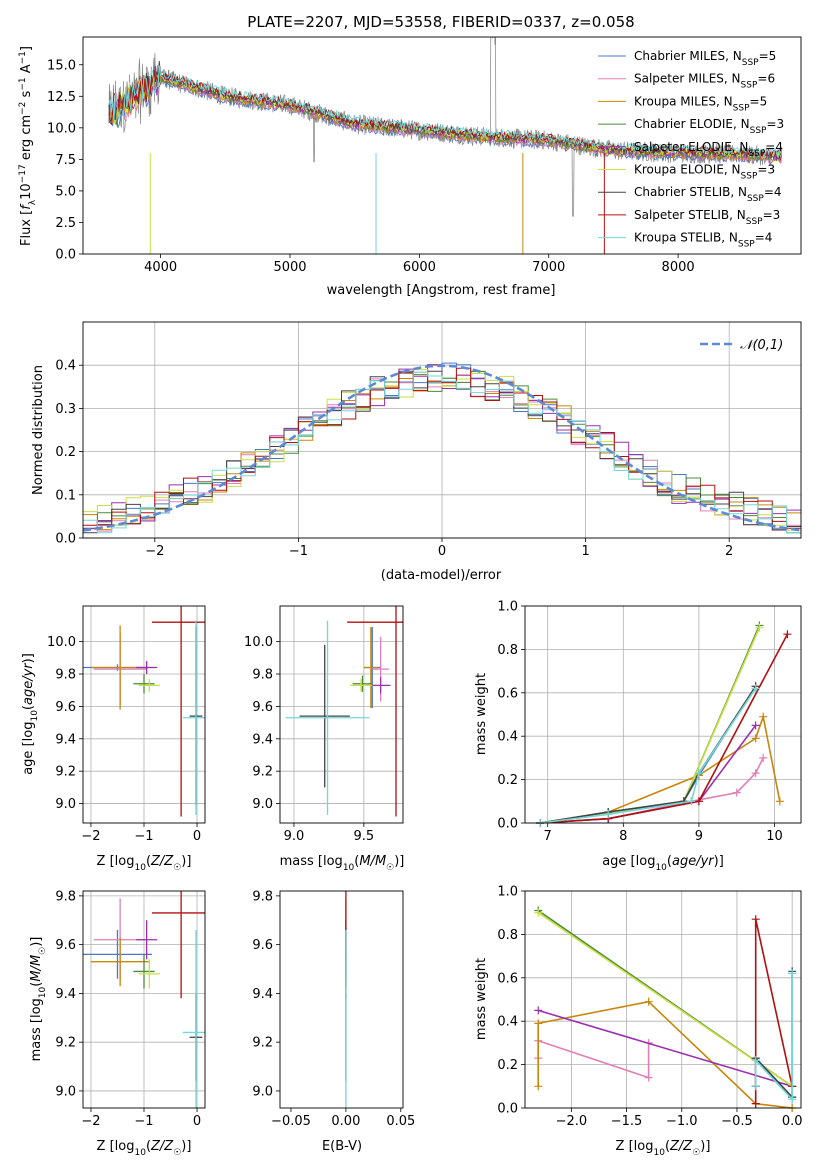 The image size is (819, 1170). I want to click on legend-label: Salpeter MILES, NSSP=6, so click(704, 81).